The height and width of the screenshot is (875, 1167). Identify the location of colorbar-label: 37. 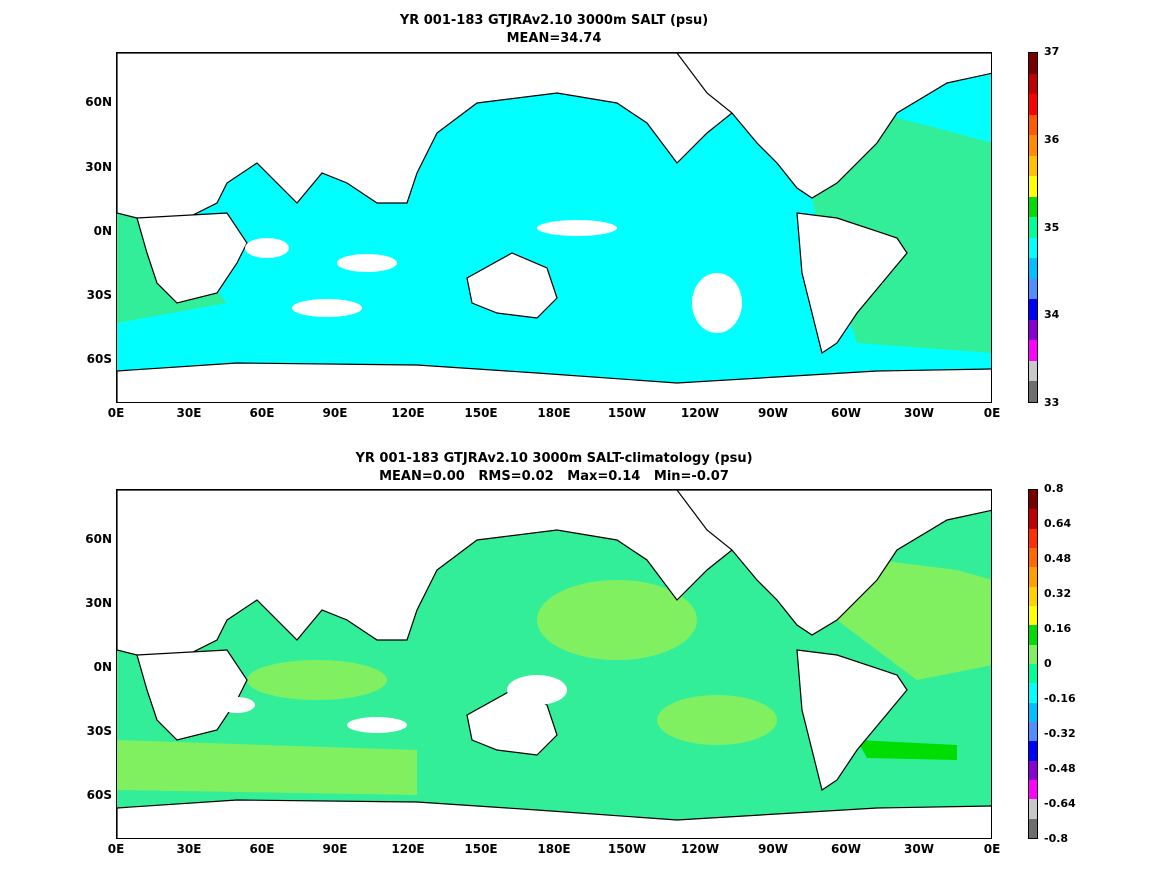
(1052, 51).